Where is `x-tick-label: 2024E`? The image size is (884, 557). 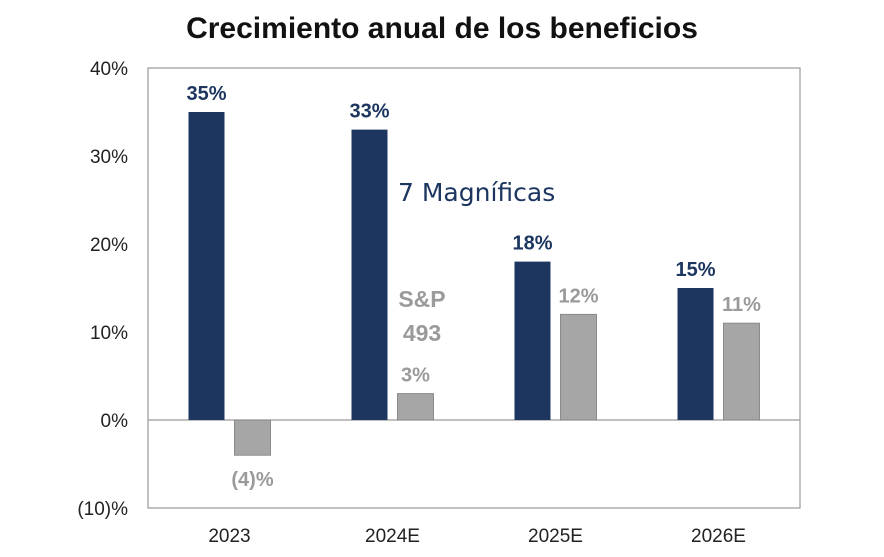 x-tick-label: 2024E is located at coordinates (392, 536).